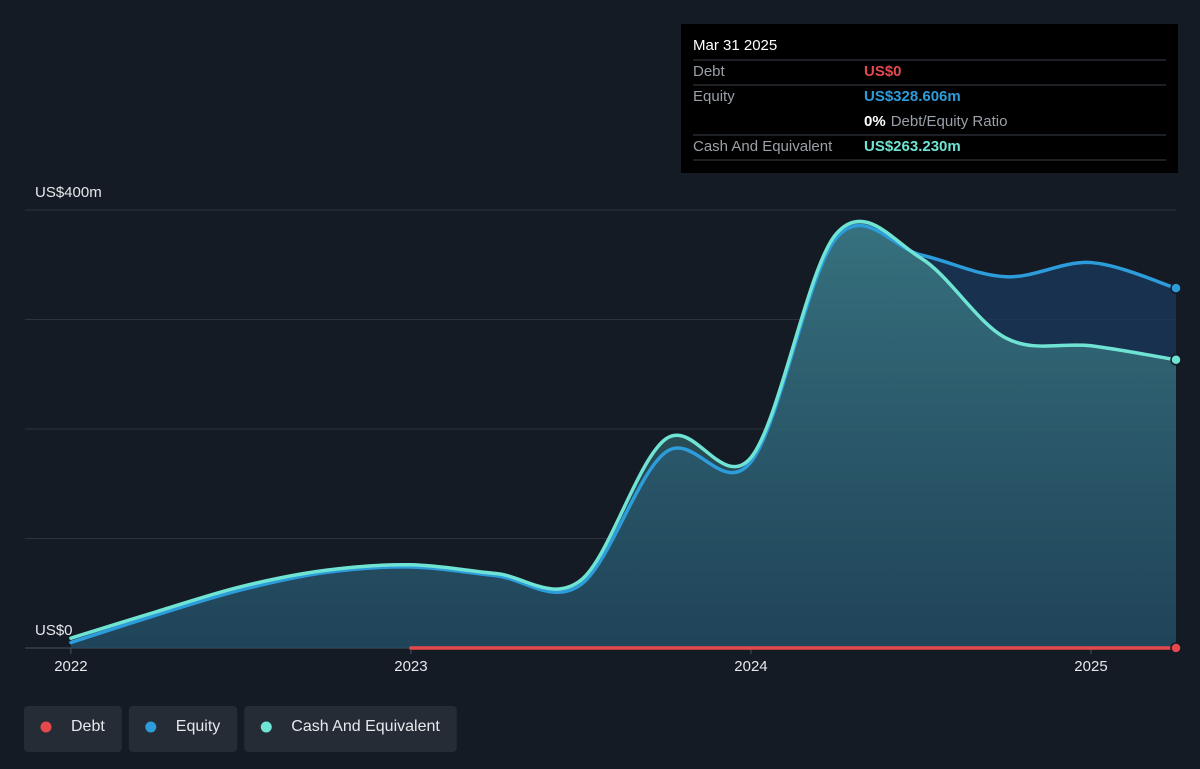 The height and width of the screenshot is (769, 1200). Describe the element at coordinates (88, 726) in the screenshot. I see `legend-label: Debt` at that location.